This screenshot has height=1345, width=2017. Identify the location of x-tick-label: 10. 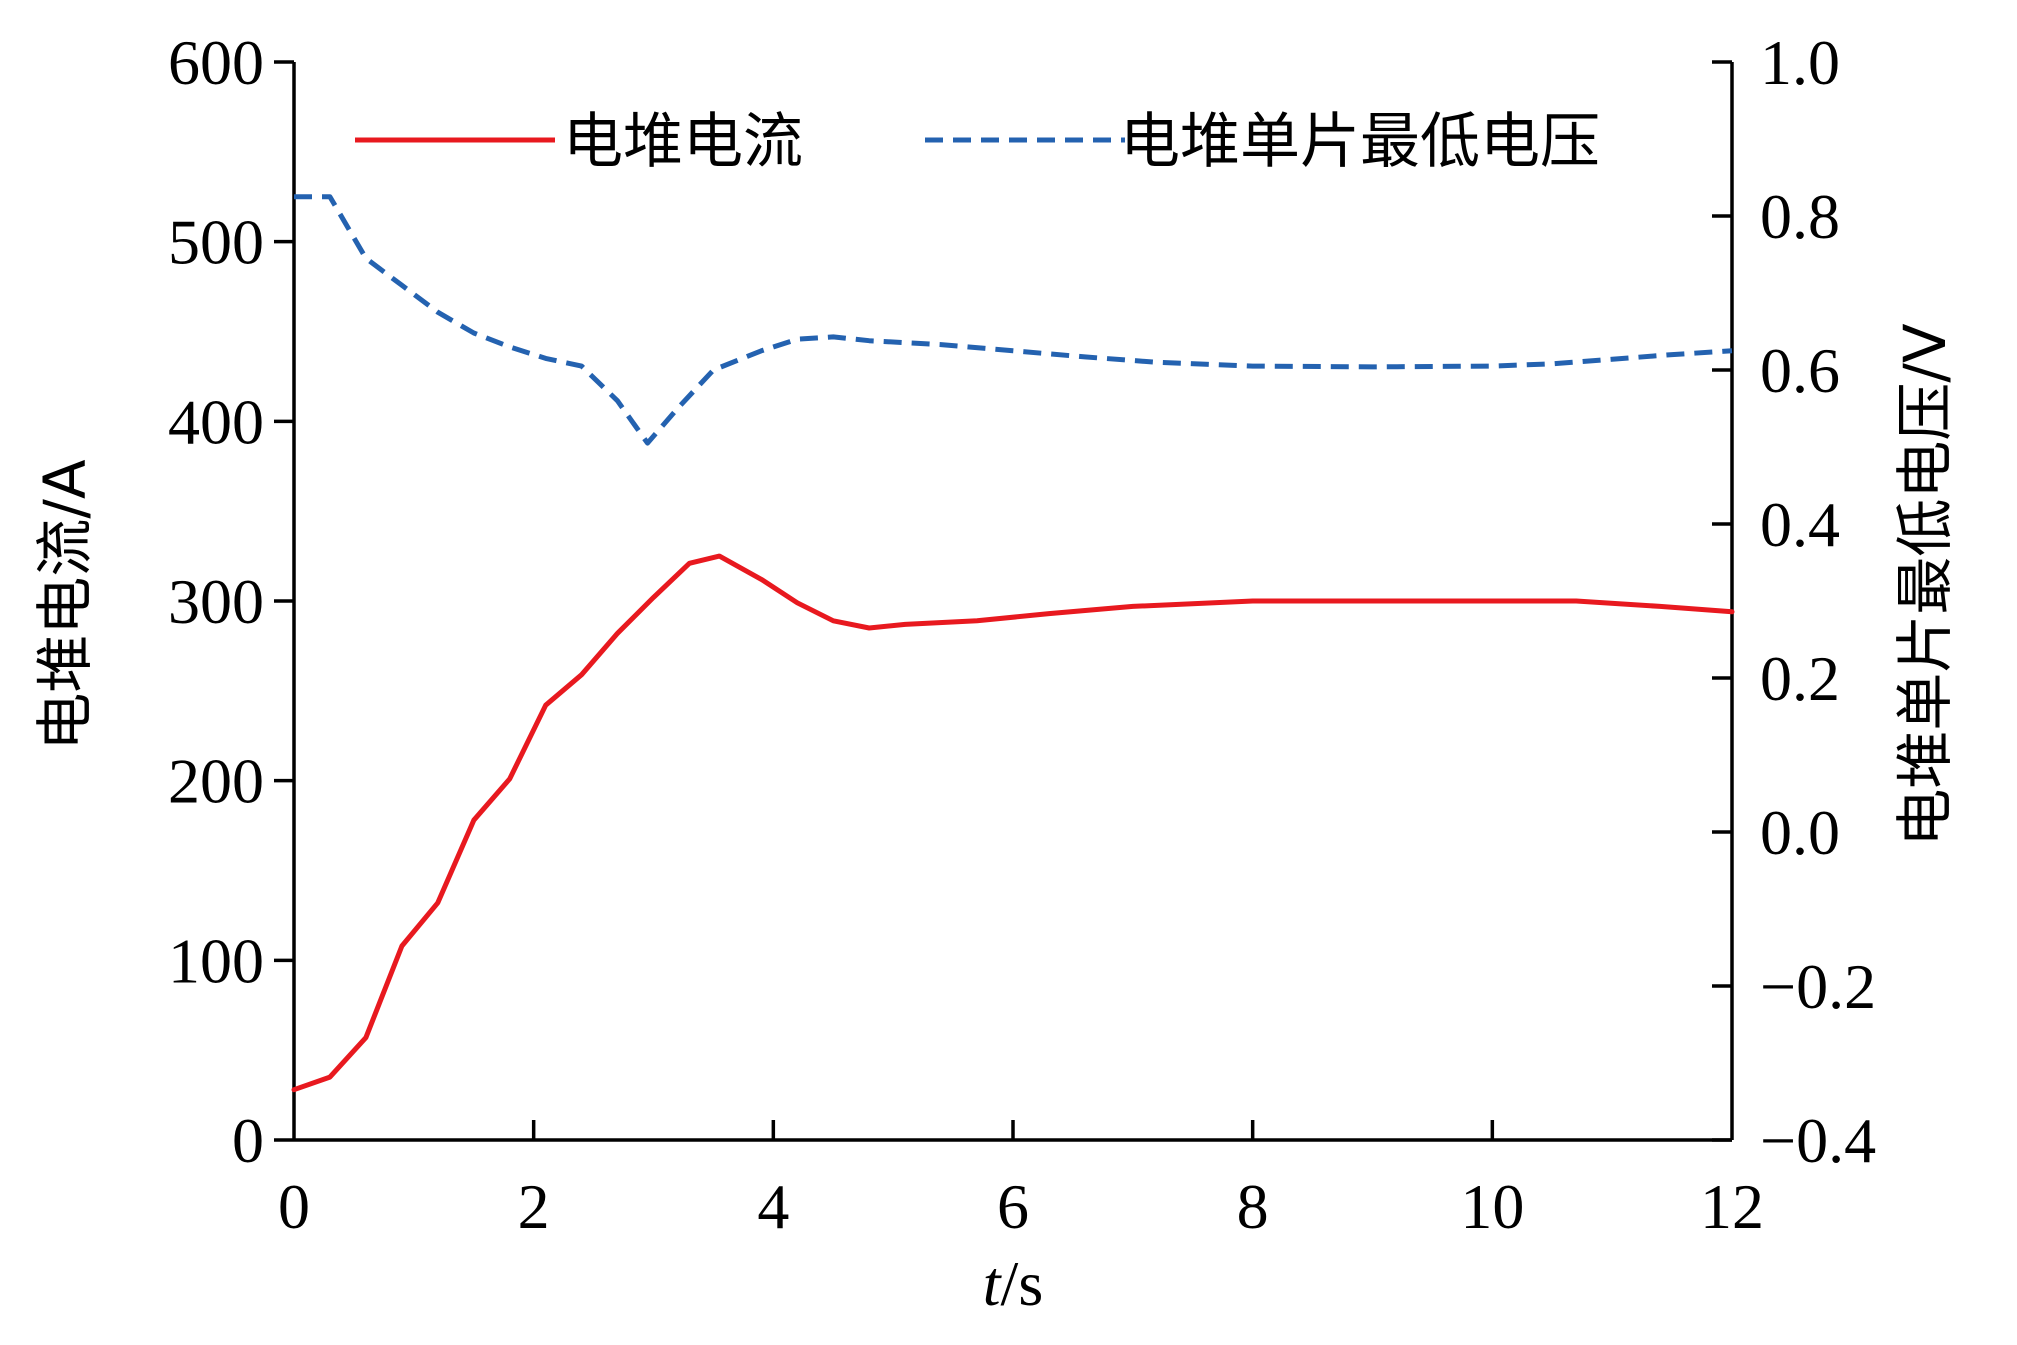
(1492, 1206).